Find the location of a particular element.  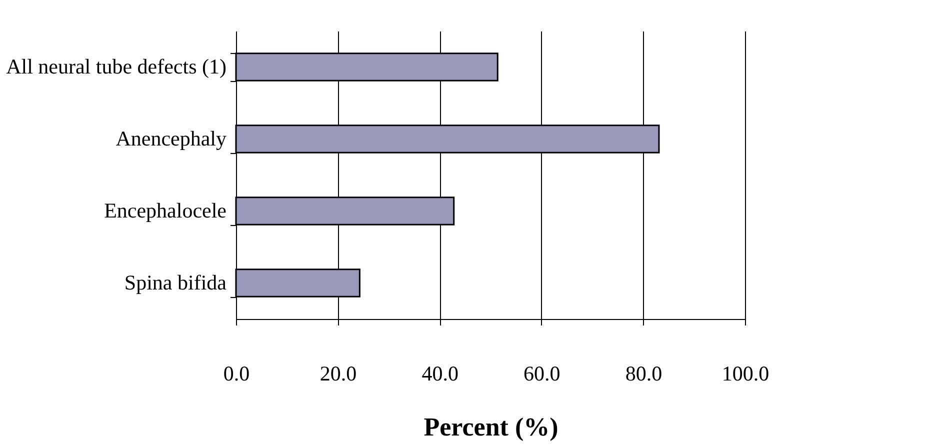

x-tick-label: 80.0 is located at coordinates (643, 374).